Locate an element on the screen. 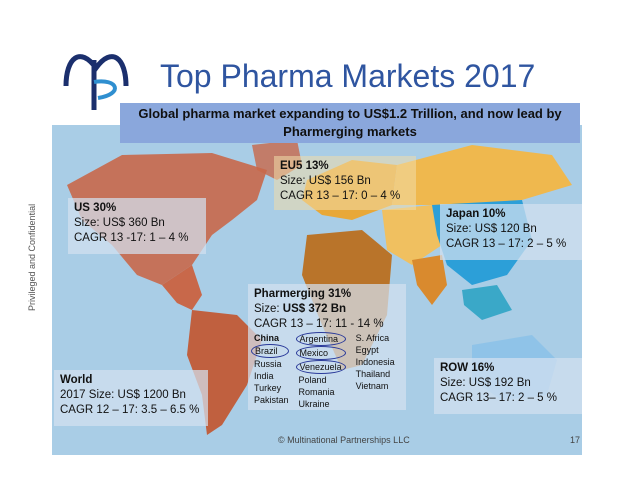  country-south-africa: S. Africa is located at coordinates (372, 338).